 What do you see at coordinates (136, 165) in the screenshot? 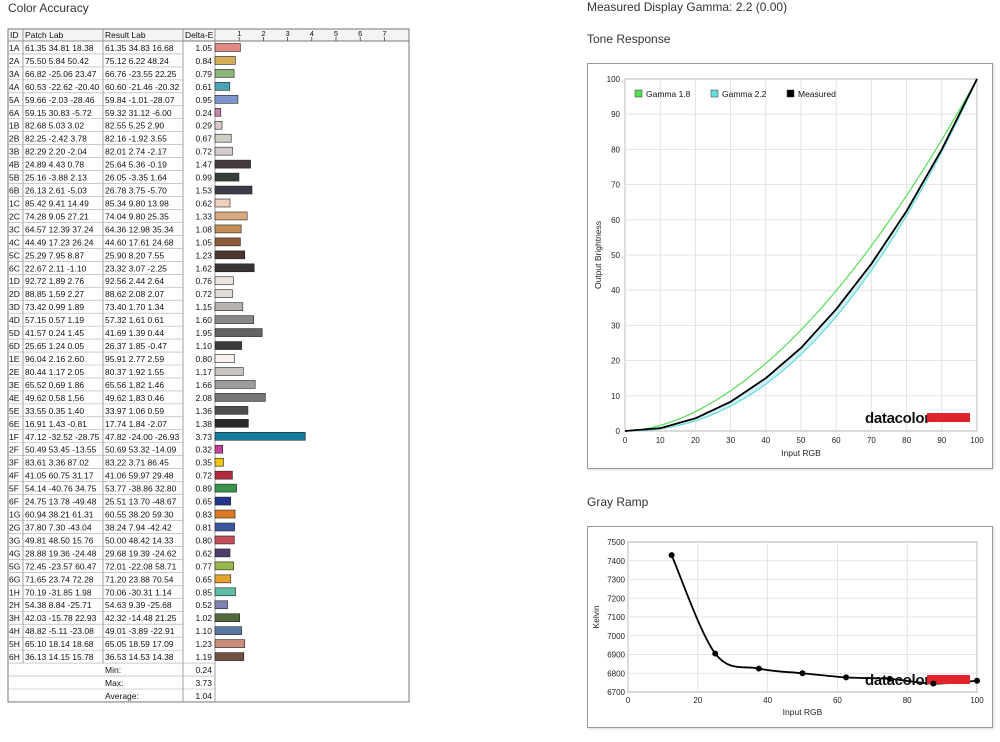
I see `row-result-lab: 25.64 5.36 -0.19` at bounding box center [136, 165].